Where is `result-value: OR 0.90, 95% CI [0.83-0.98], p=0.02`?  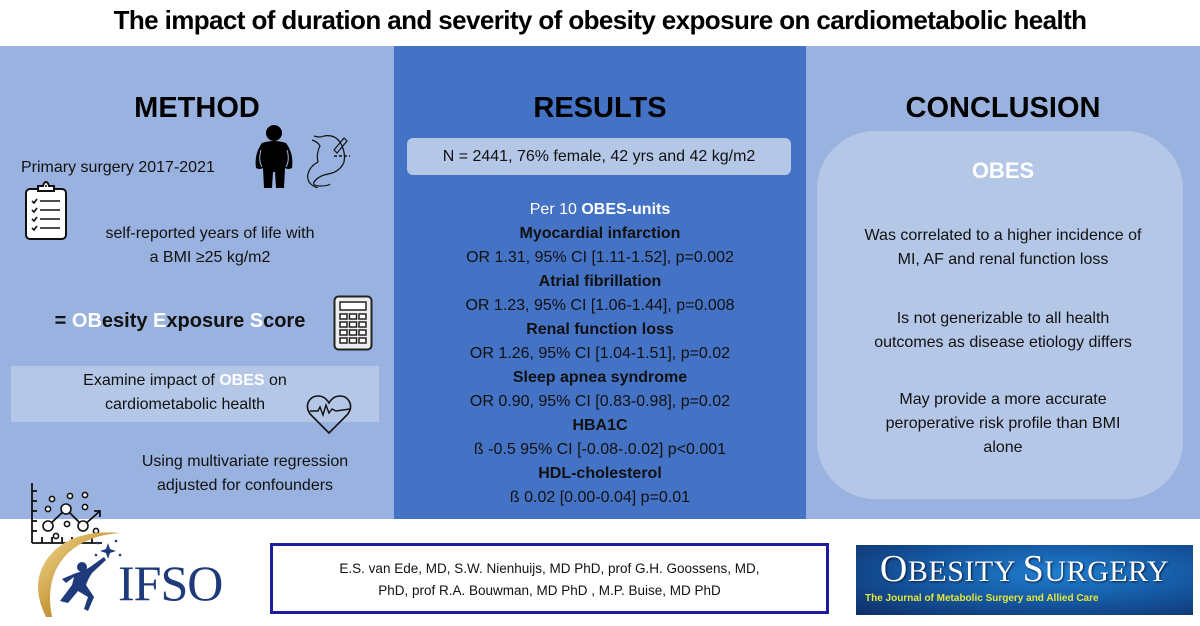 result-value: OR 0.90, 95% CI [0.83-0.98], p=0.02 is located at coordinates (600, 401).